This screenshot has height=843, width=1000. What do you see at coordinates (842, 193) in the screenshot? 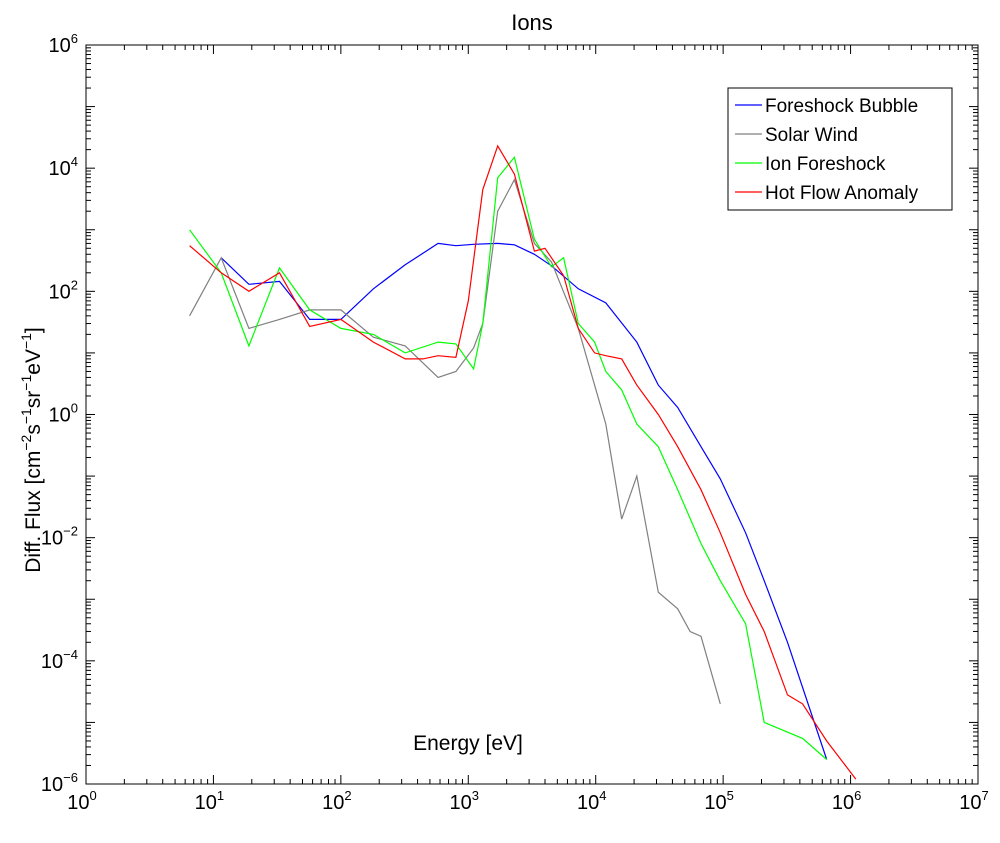
I see `legend-label-4: Hot Flow Anomaly` at bounding box center [842, 193].